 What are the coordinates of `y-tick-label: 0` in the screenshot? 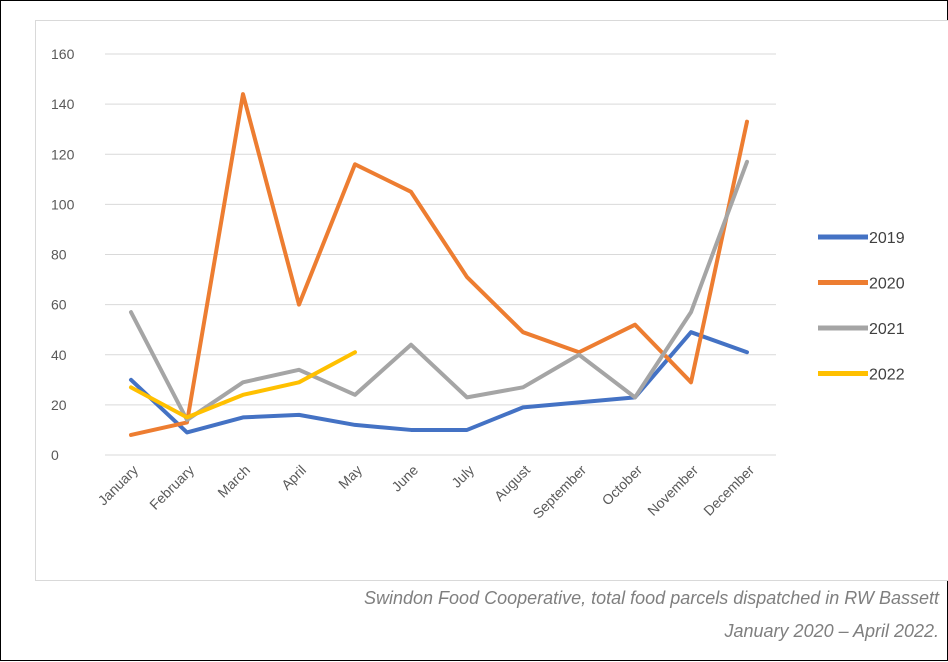 It's located at (55, 455).